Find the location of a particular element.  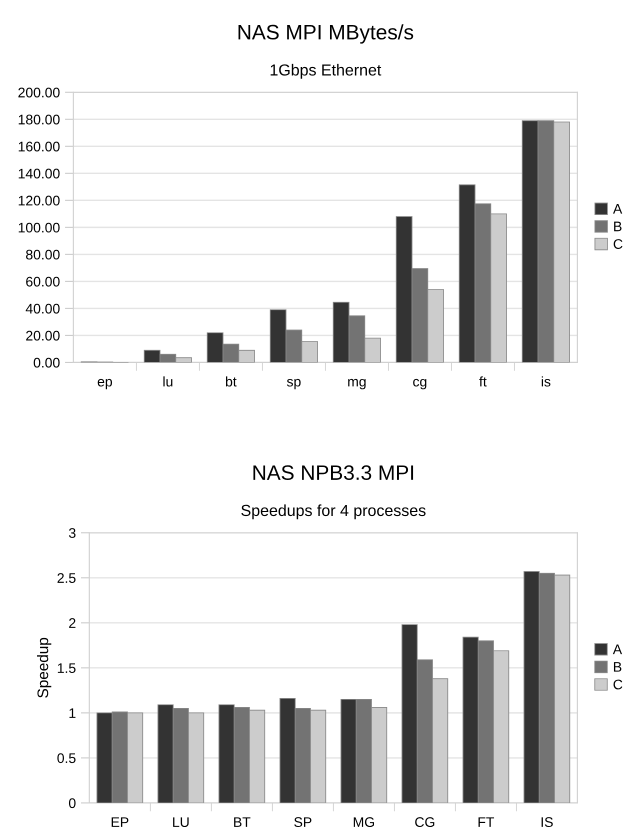

x-tick-label: ft is located at coordinates (483, 381).